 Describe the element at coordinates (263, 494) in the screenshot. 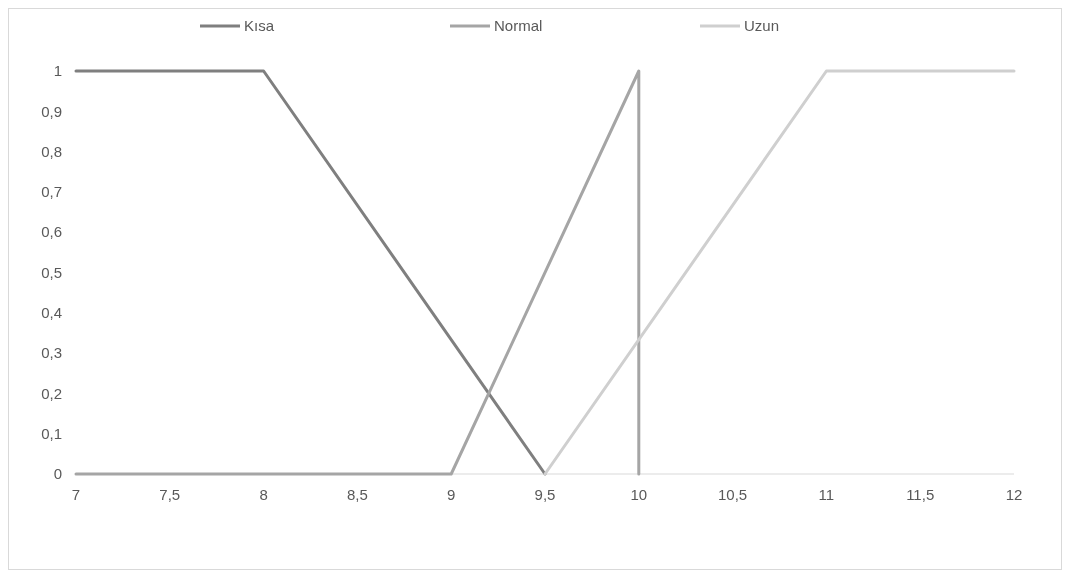

I see `x-tick-label: 8` at that location.